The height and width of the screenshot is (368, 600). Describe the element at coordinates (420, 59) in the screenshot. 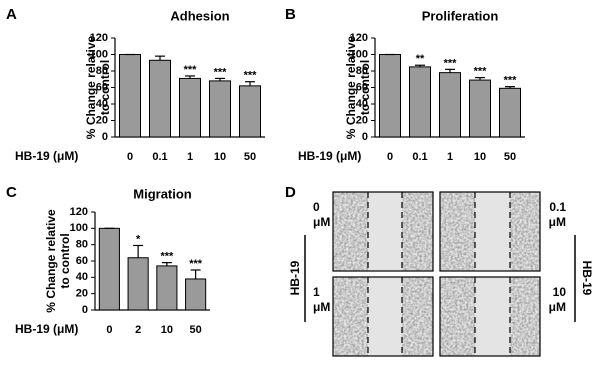

I see `significance: **` at that location.